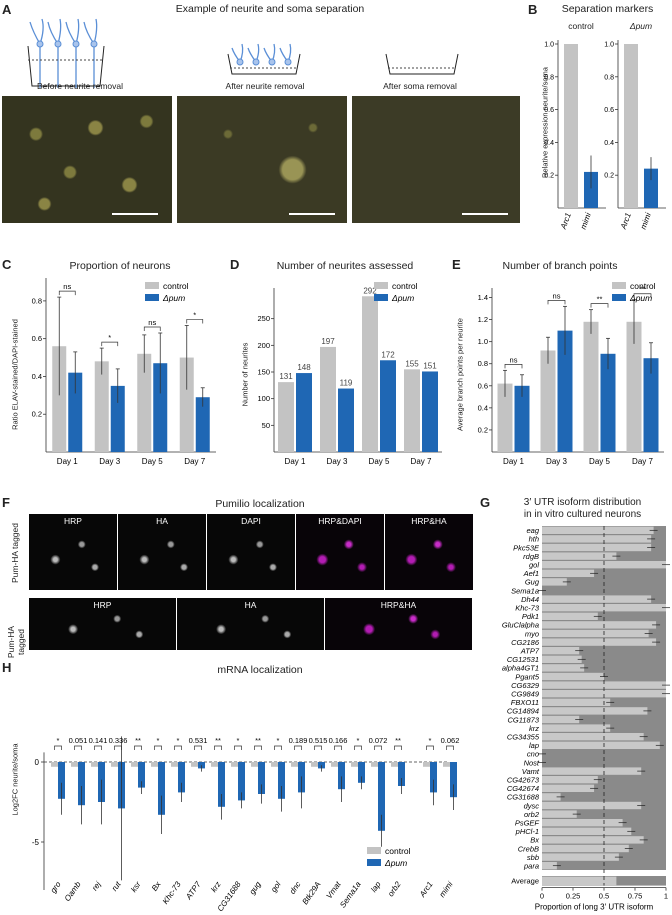  I want to click on legend-label-mutant: Δpum, so click(173, 298).